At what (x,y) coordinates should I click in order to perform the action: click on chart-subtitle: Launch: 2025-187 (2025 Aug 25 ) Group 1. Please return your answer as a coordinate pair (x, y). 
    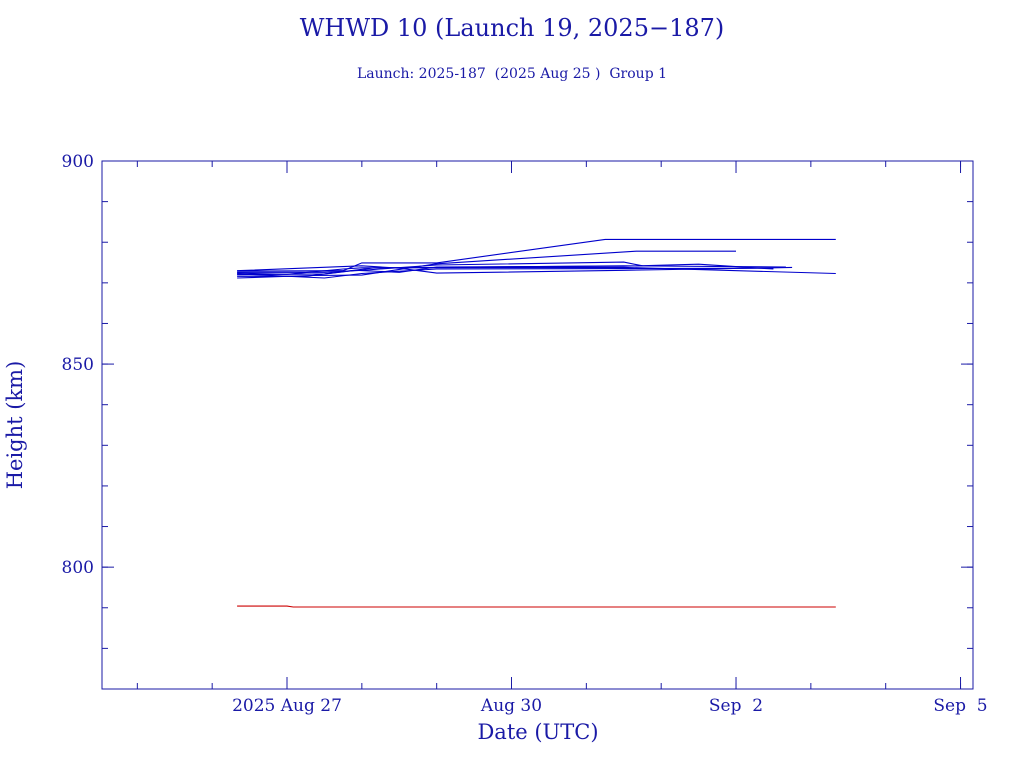
    Looking at the image, I should click on (512, 74).